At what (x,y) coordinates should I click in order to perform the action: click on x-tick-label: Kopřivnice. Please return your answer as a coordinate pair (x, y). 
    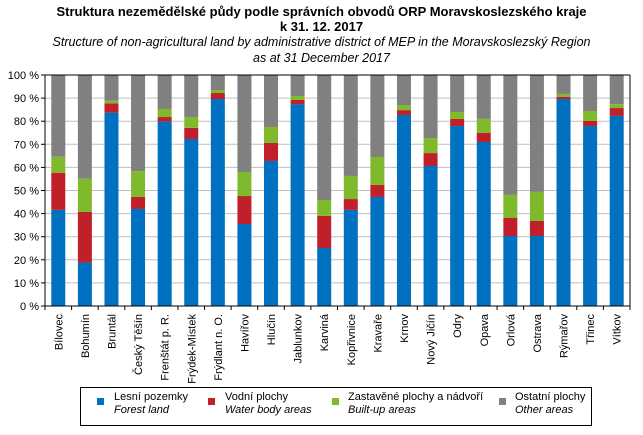
    Looking at the image, I should click on (352, 339).